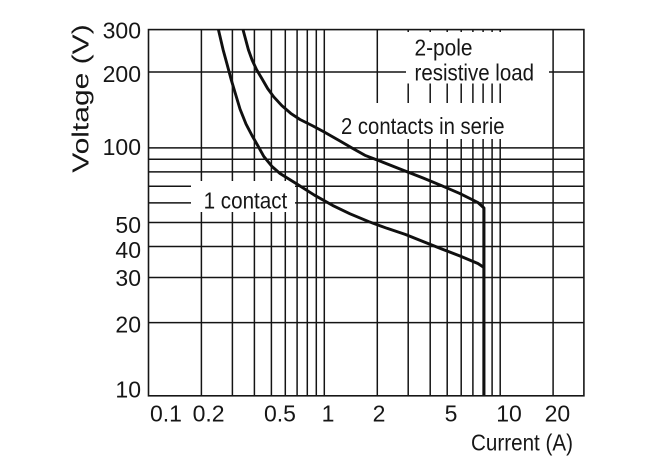 The image size is (661, 472). Describe the element at coordinates (128, 225) in the screenshot. I see `svg-text: 50` at that location.